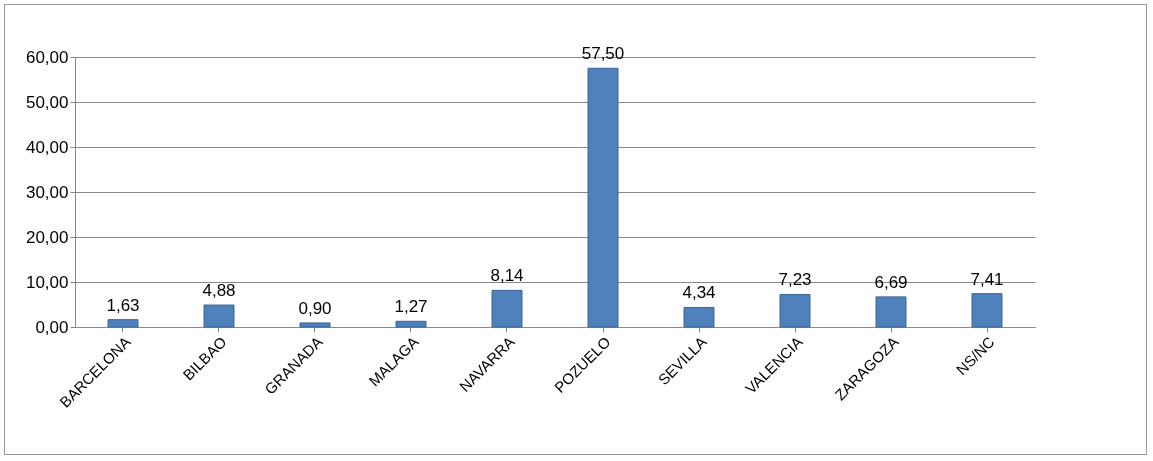 This screenshot has height=461, width=1153. I want to click on y-tick-label: 20,00, so click(47, 237).